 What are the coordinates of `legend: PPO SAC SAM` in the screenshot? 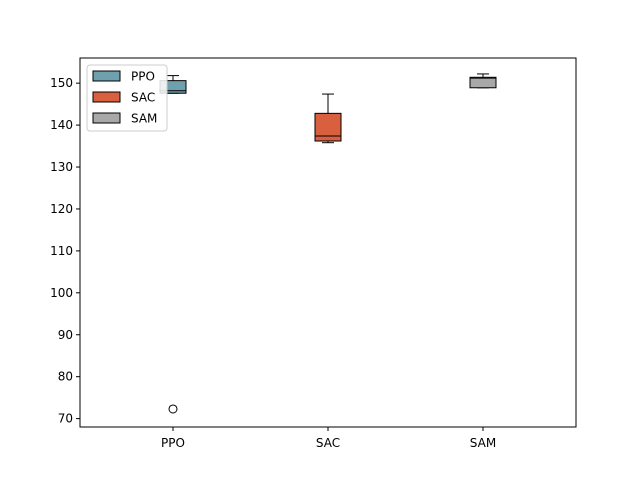 It's located at (127, 98).